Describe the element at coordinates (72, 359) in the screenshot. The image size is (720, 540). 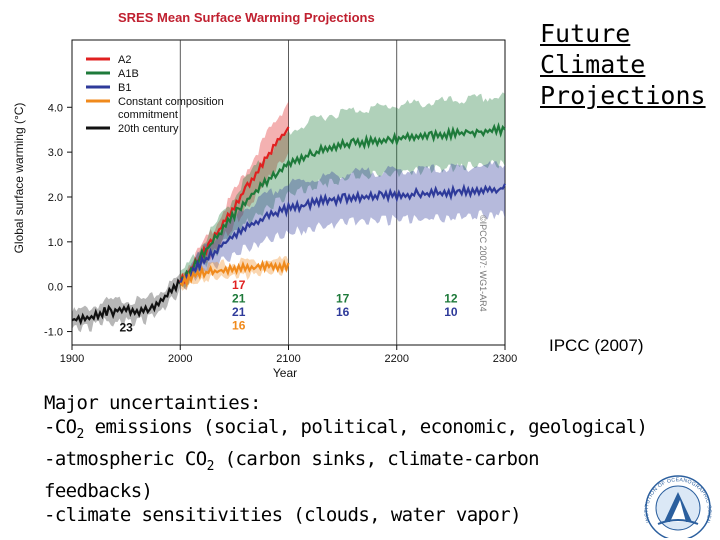
I see `x-tick-label: 1900` at that location.